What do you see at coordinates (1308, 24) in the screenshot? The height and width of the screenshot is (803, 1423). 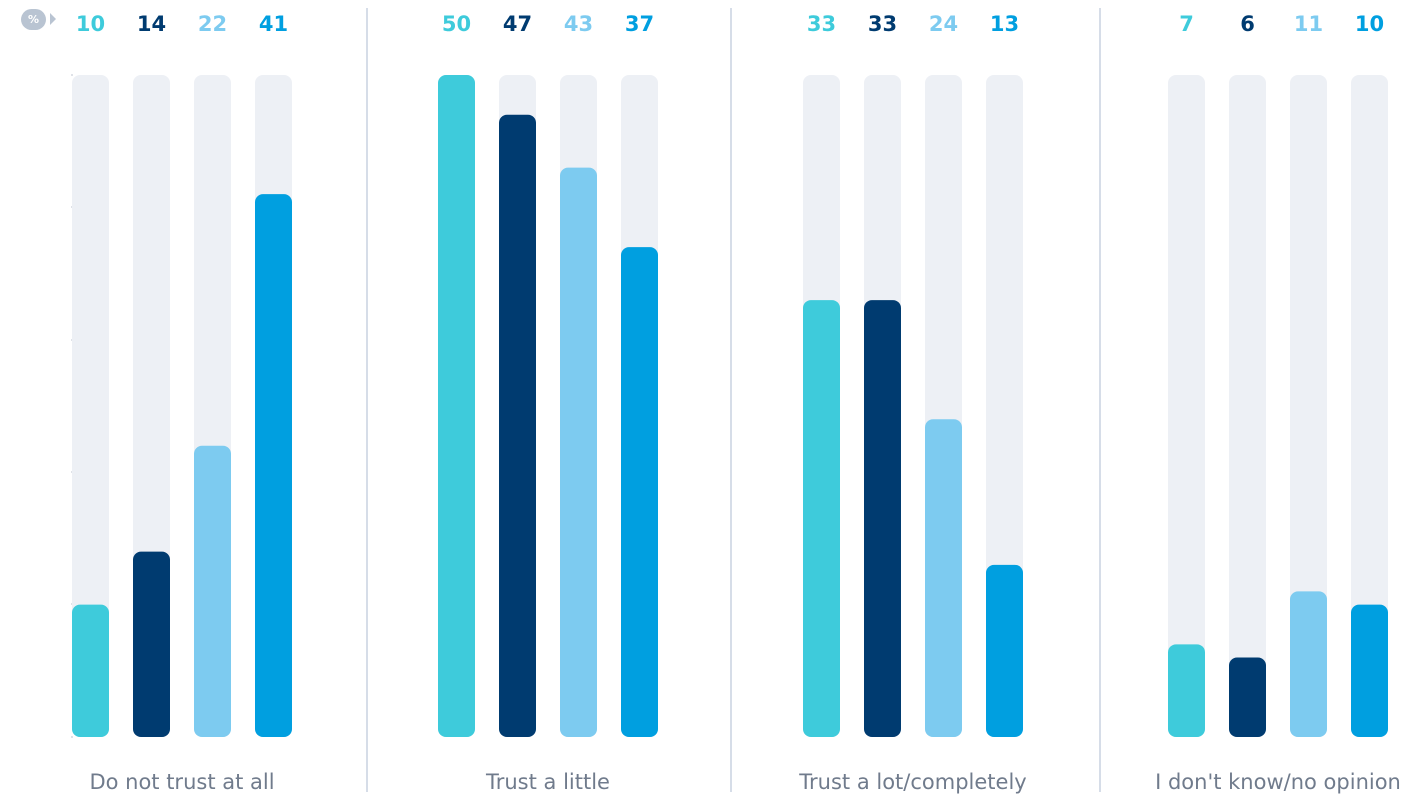 I see `data-label: 11` at bounding box center [1308, 24].